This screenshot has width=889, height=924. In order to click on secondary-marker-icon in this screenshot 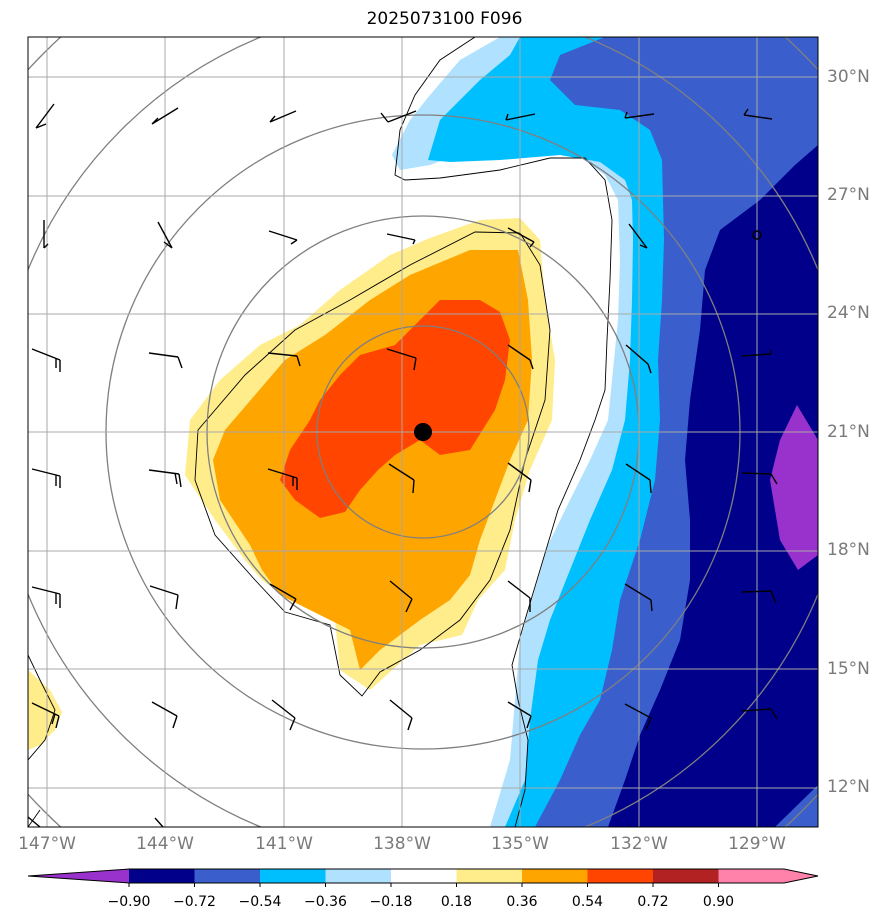, I will do `click(757, 235)`.